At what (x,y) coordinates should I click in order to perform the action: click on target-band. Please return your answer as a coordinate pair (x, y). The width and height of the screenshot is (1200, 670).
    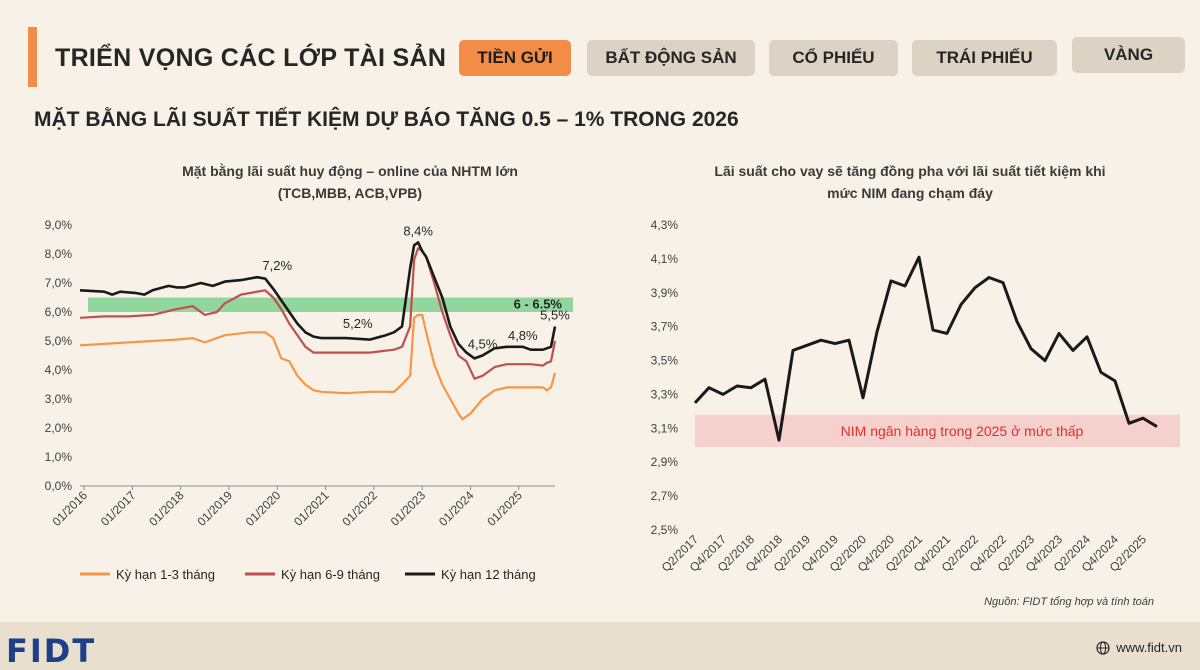
    Looking at the image, I should click on (330, 304).